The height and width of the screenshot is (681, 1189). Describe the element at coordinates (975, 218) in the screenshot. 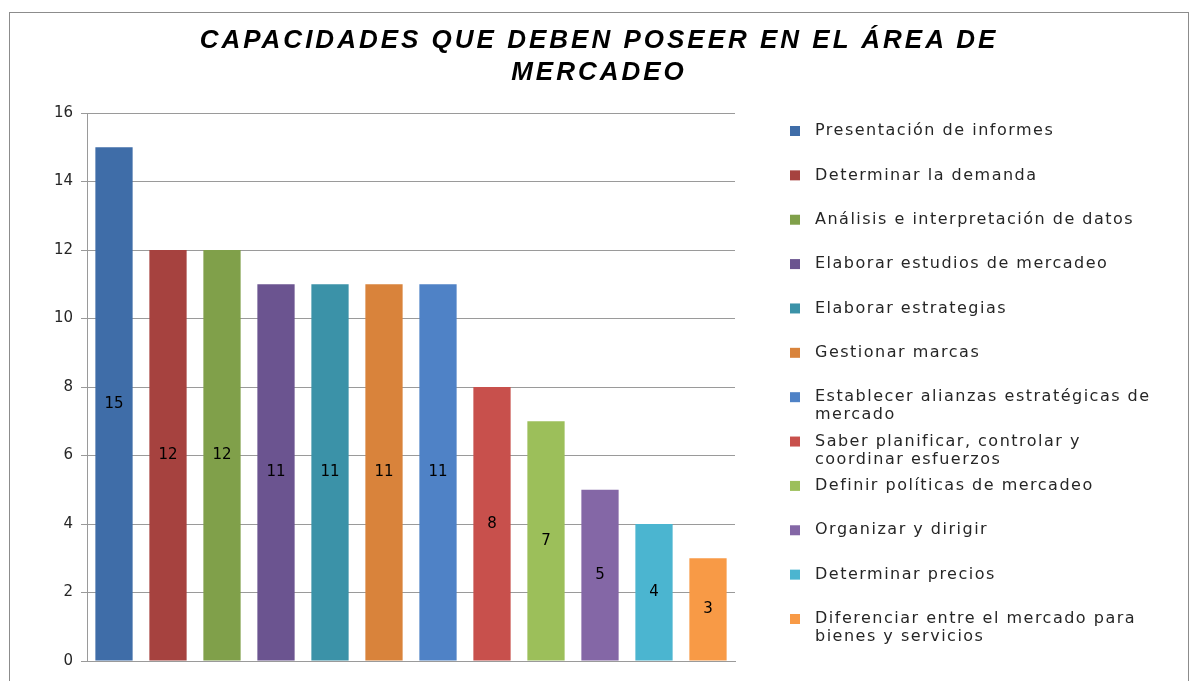

I see `legend-label: Análisis e interpretación de datos` at that location.